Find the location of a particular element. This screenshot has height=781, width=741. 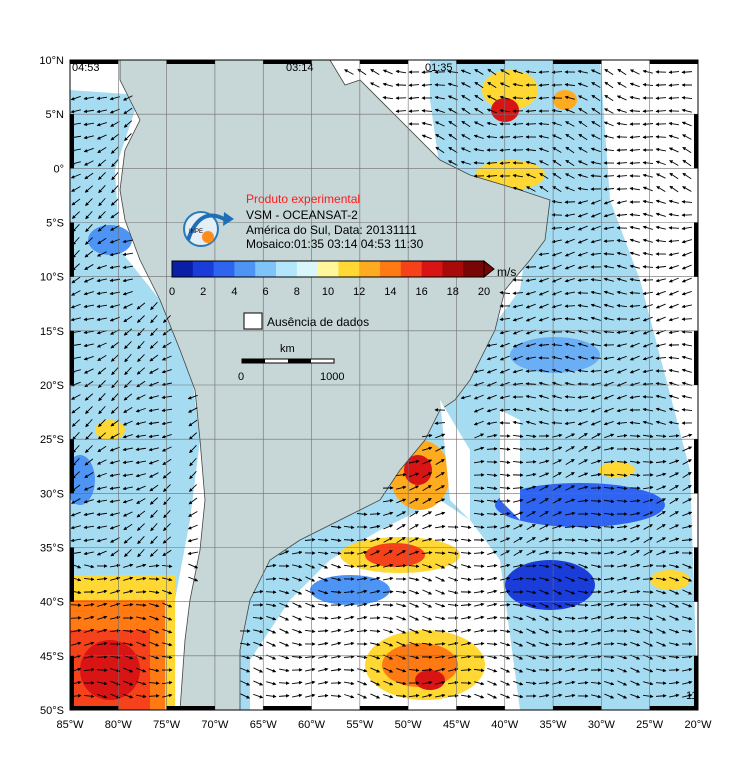

lon-label: 25°W is located at coordinates (650, 725).